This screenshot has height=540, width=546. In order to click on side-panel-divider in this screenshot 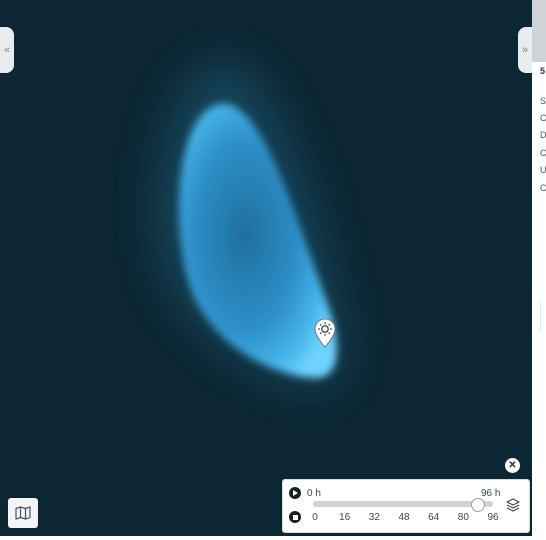, I will do `click(543, 317)`.